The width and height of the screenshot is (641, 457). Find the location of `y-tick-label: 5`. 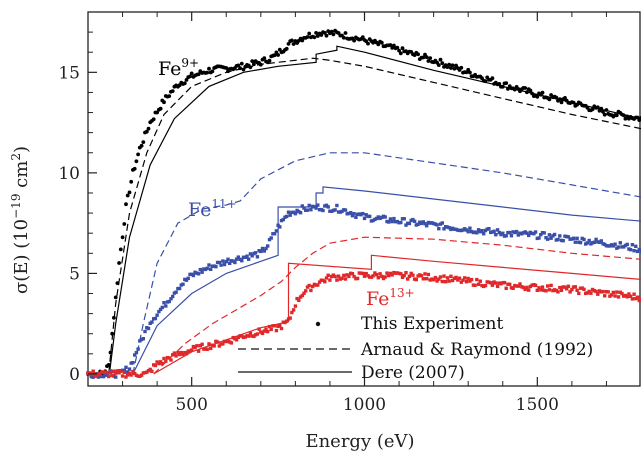

y-tick-label: 5 is located at coordinates (74, 274).